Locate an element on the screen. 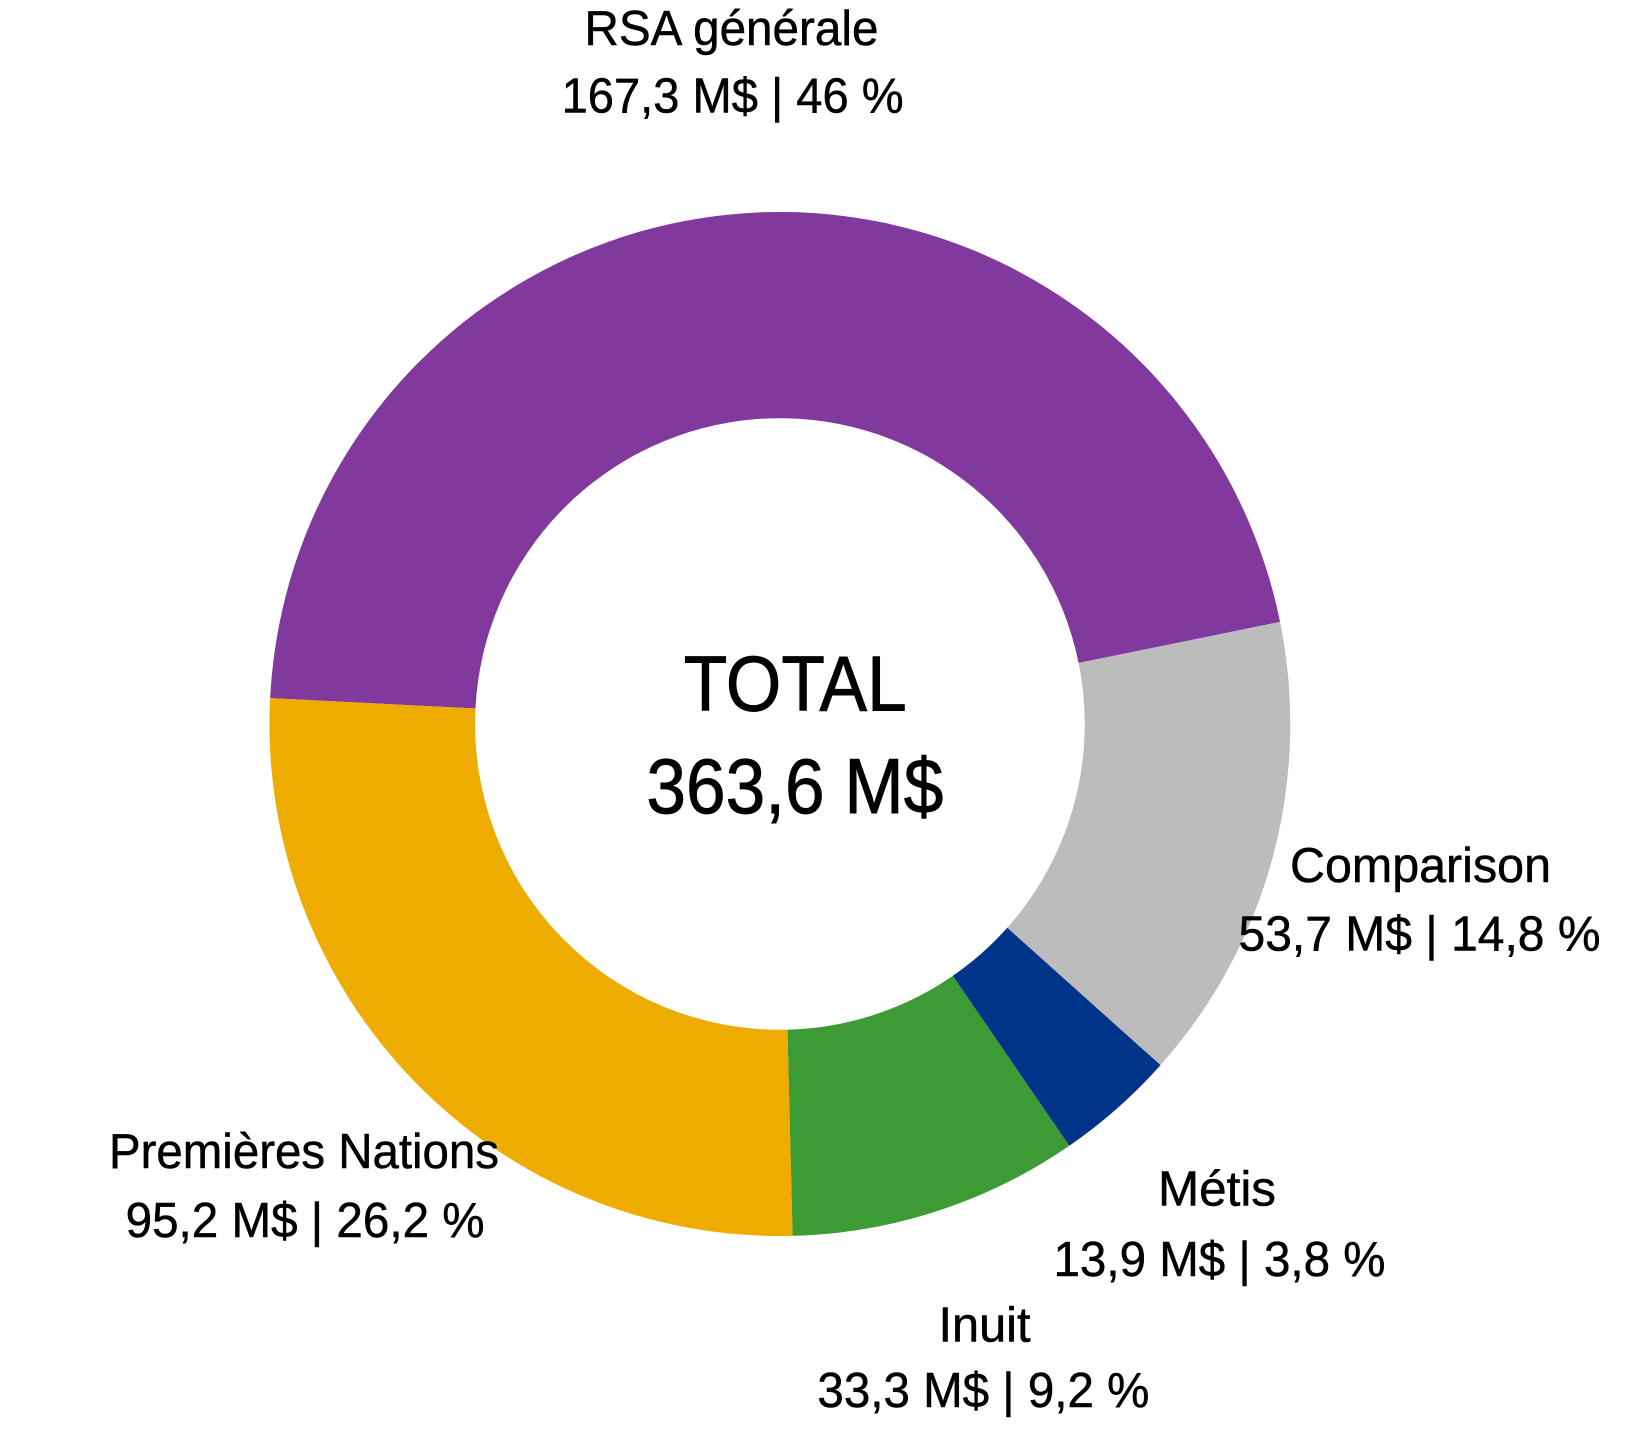  svg-text: 95,2 M$ | 26,2 % is located at coordinates (305, 1221).